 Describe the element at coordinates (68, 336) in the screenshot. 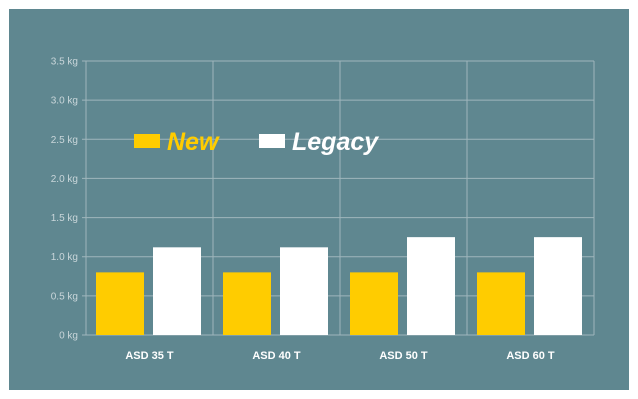

I see `y-tick-label: 0 kg` at that location.